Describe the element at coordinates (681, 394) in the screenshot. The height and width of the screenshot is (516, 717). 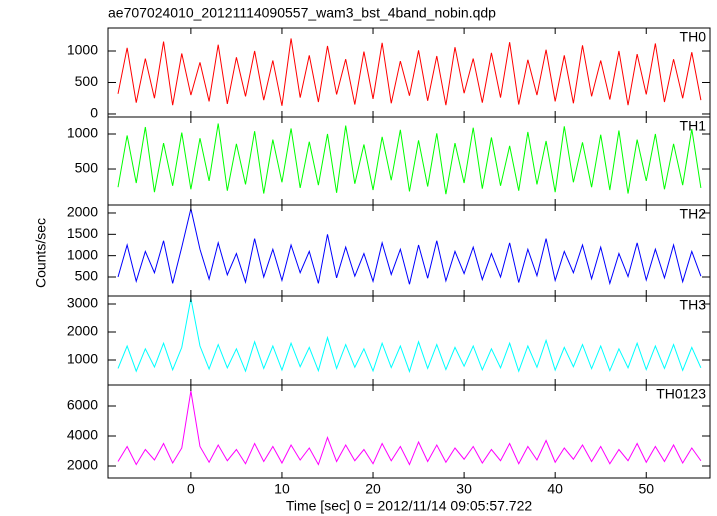
I see `panel-label: TH0123` at that location.